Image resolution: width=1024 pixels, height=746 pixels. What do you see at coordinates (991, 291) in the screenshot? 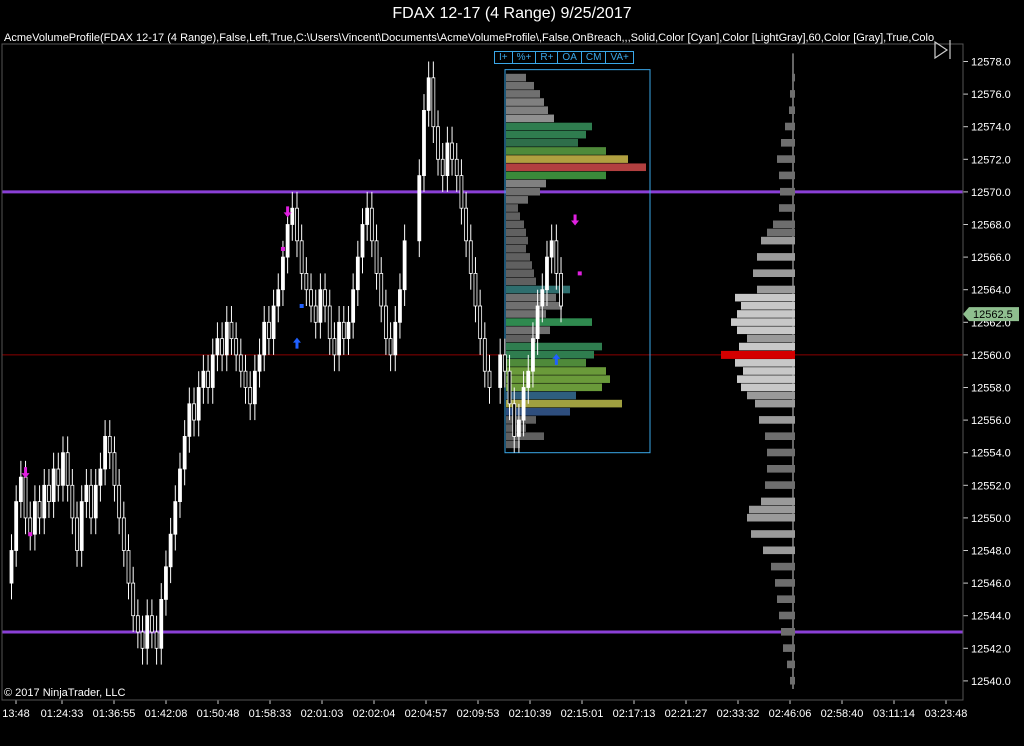
I see `price-tick-label-7: 12564.0` at bounding box center [991, 291].